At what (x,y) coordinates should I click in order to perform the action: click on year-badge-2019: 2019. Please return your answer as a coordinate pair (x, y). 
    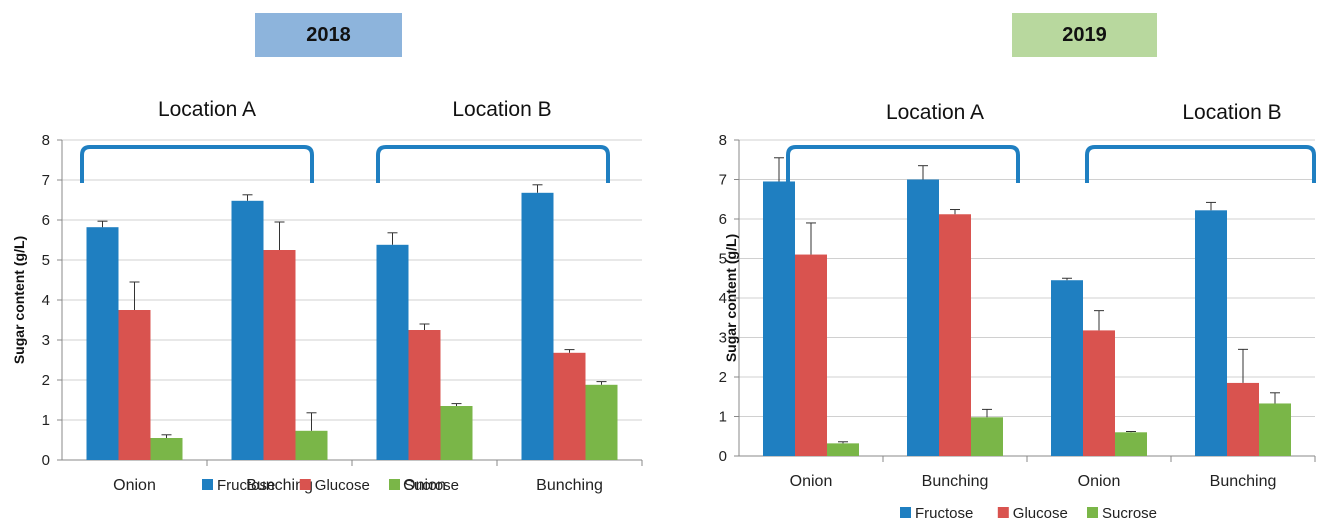
    Looking at the image, I should click on (1084, 35).